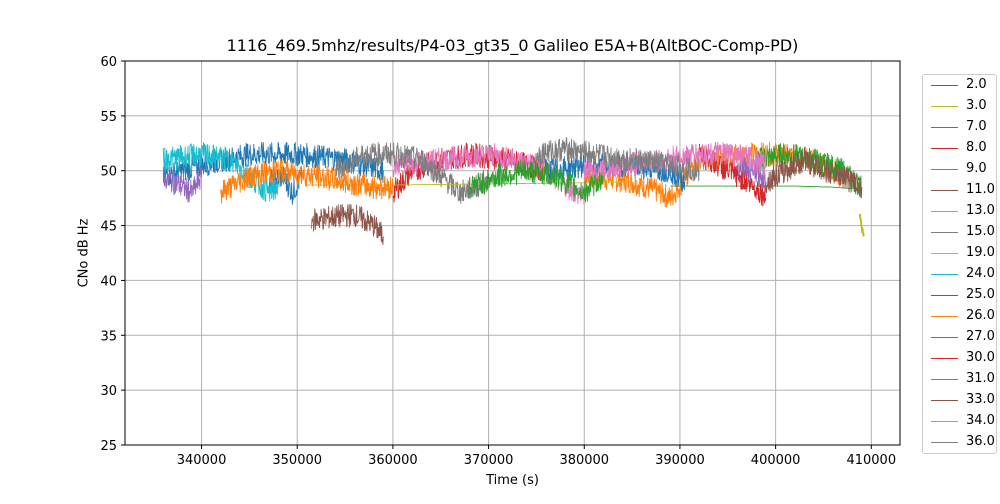  Describe the element at coordinates (980, 378) in the screenshot. I see `legend-label: 31.0` at that location.